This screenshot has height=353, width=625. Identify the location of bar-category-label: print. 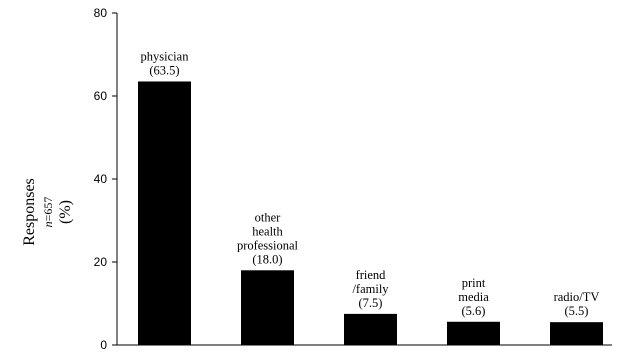
(474, 283).